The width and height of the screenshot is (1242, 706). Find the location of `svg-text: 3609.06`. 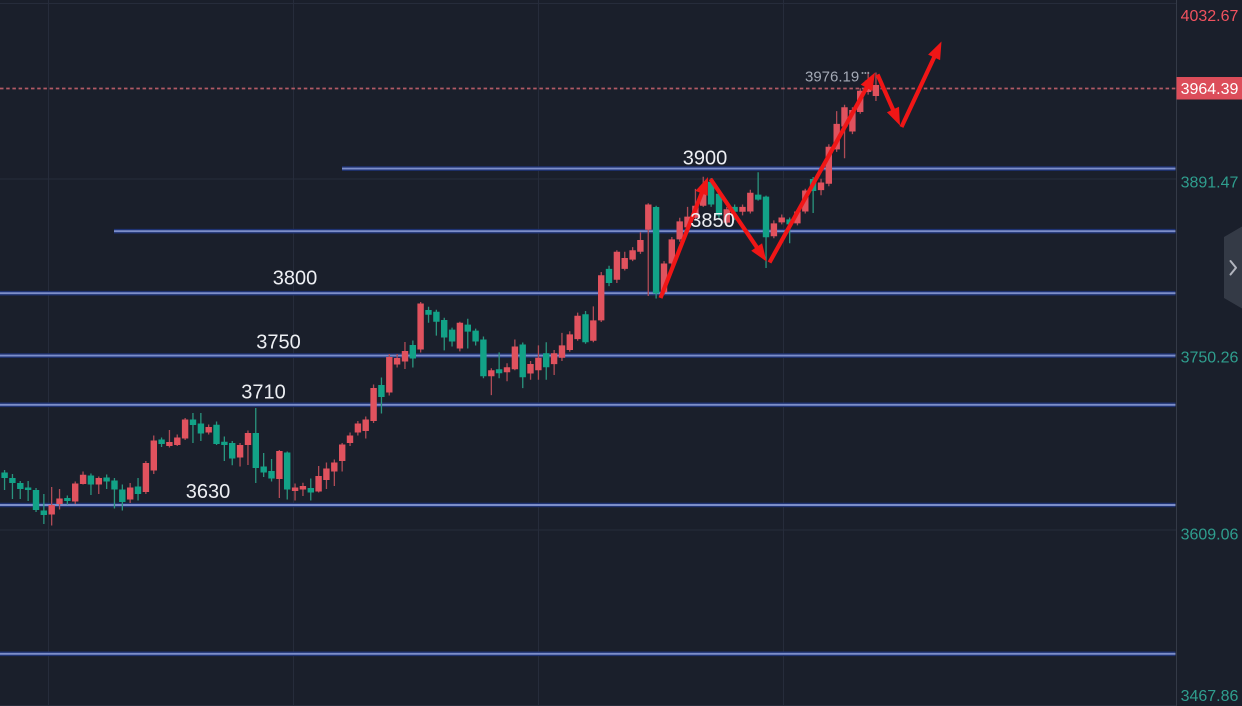

svg-text: 3609.06 is located at coordinates (1210, 535).